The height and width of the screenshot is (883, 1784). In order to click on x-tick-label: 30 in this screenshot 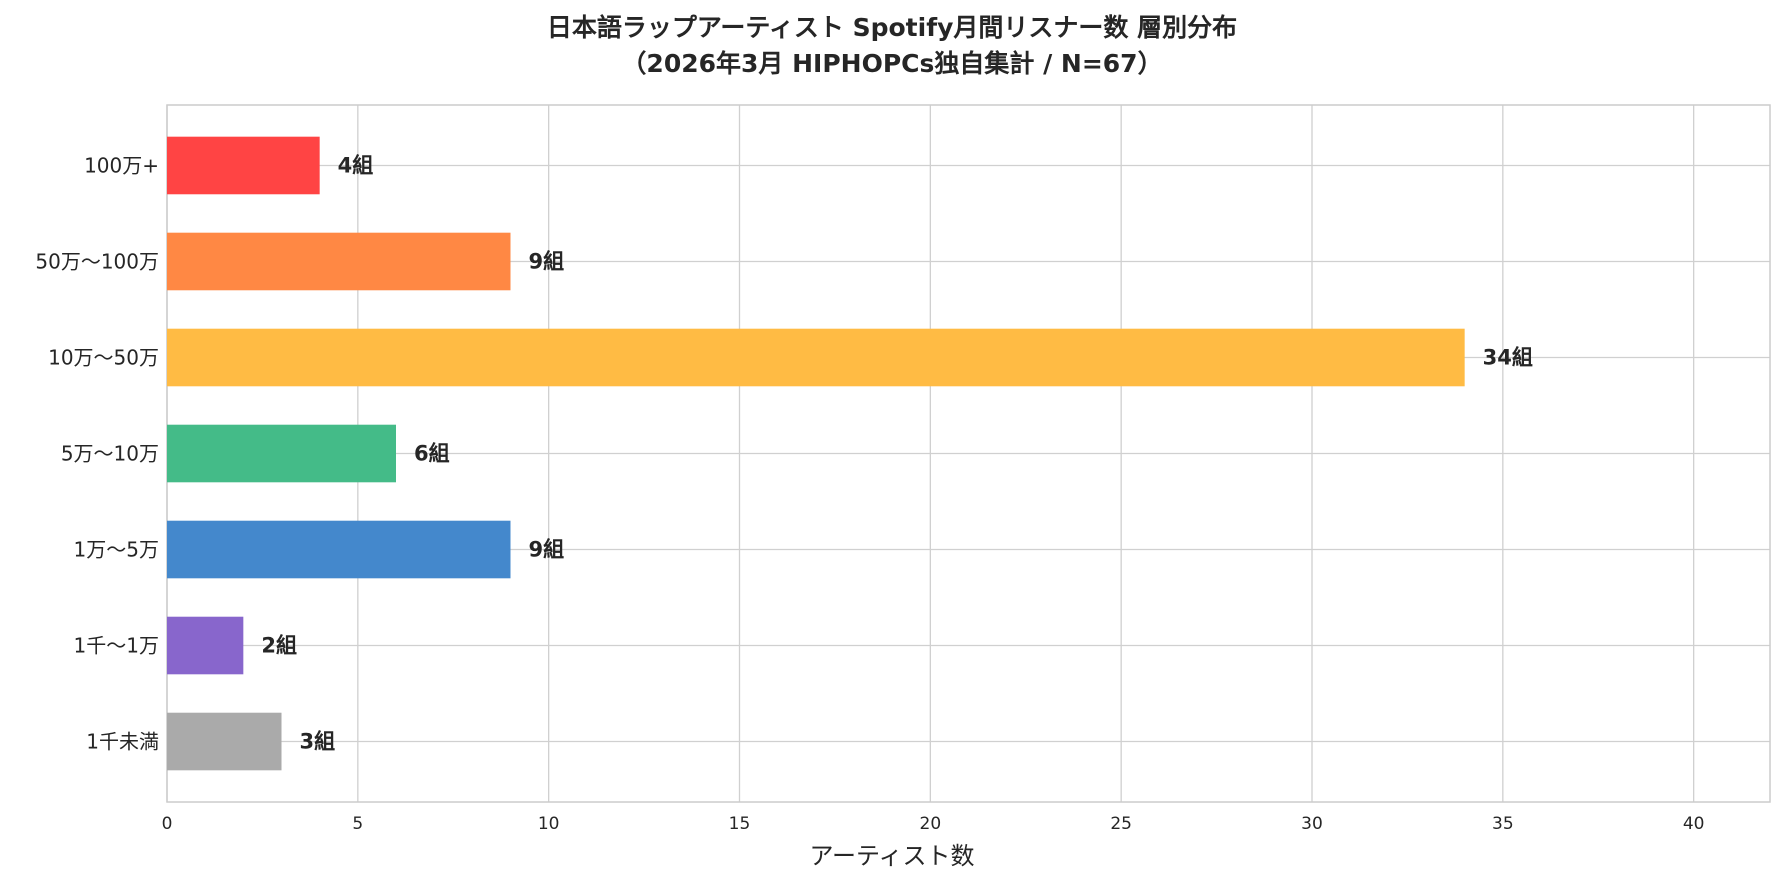, I will do `click(1312, 824)`.